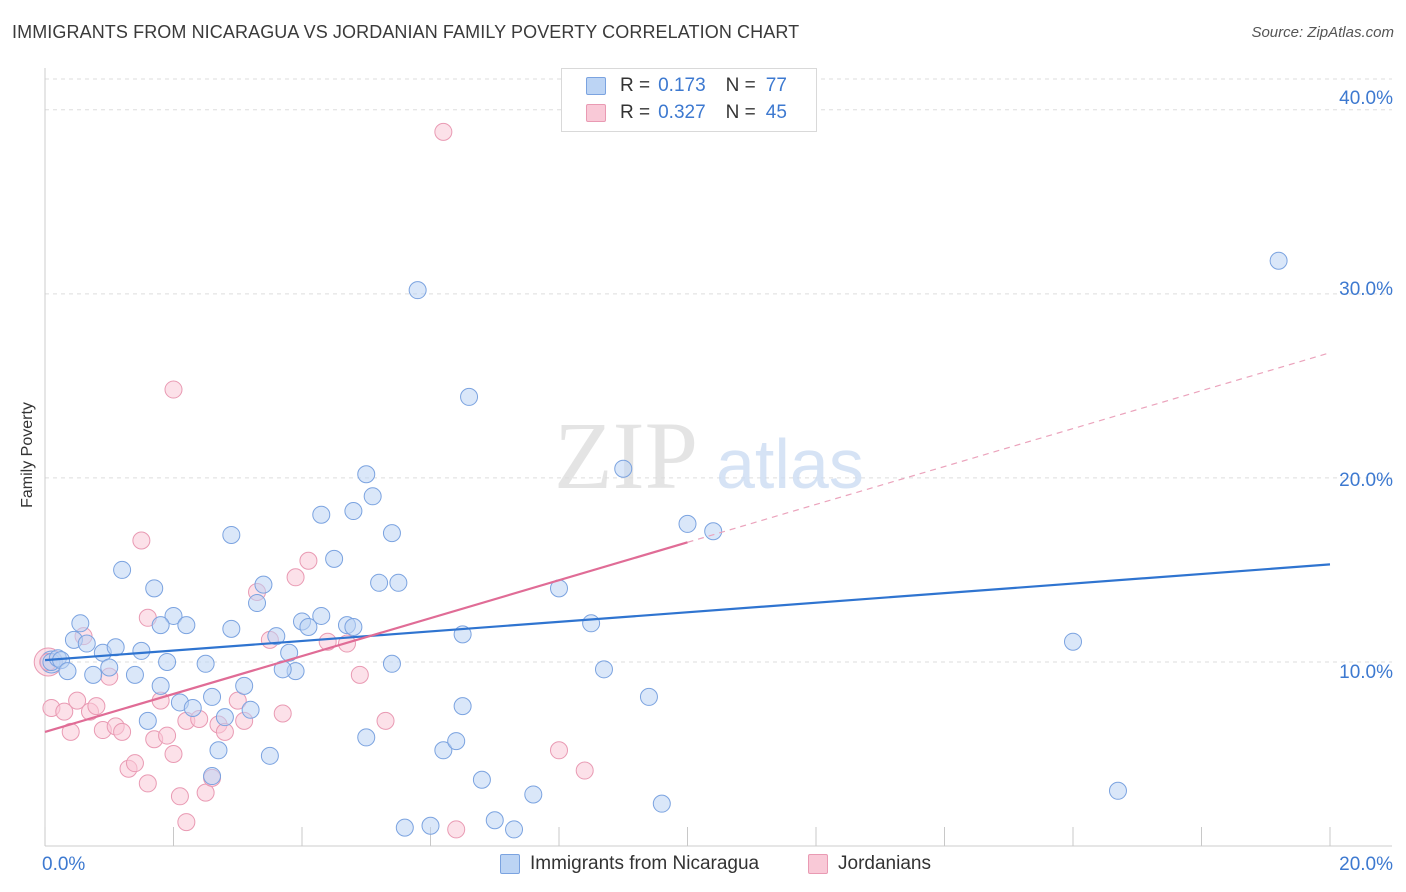 The height and width of the screenshot is (892, 1406). Describe the element at coordinates (682, 85) in the screenshot. I see `legend-r-value: 0.173` at that location.